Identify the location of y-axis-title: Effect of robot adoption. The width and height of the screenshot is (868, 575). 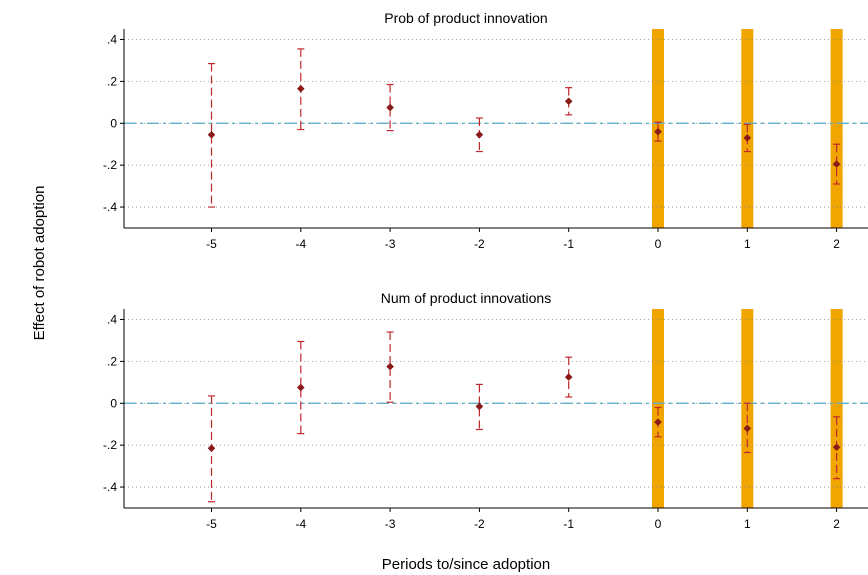
(39, 263).